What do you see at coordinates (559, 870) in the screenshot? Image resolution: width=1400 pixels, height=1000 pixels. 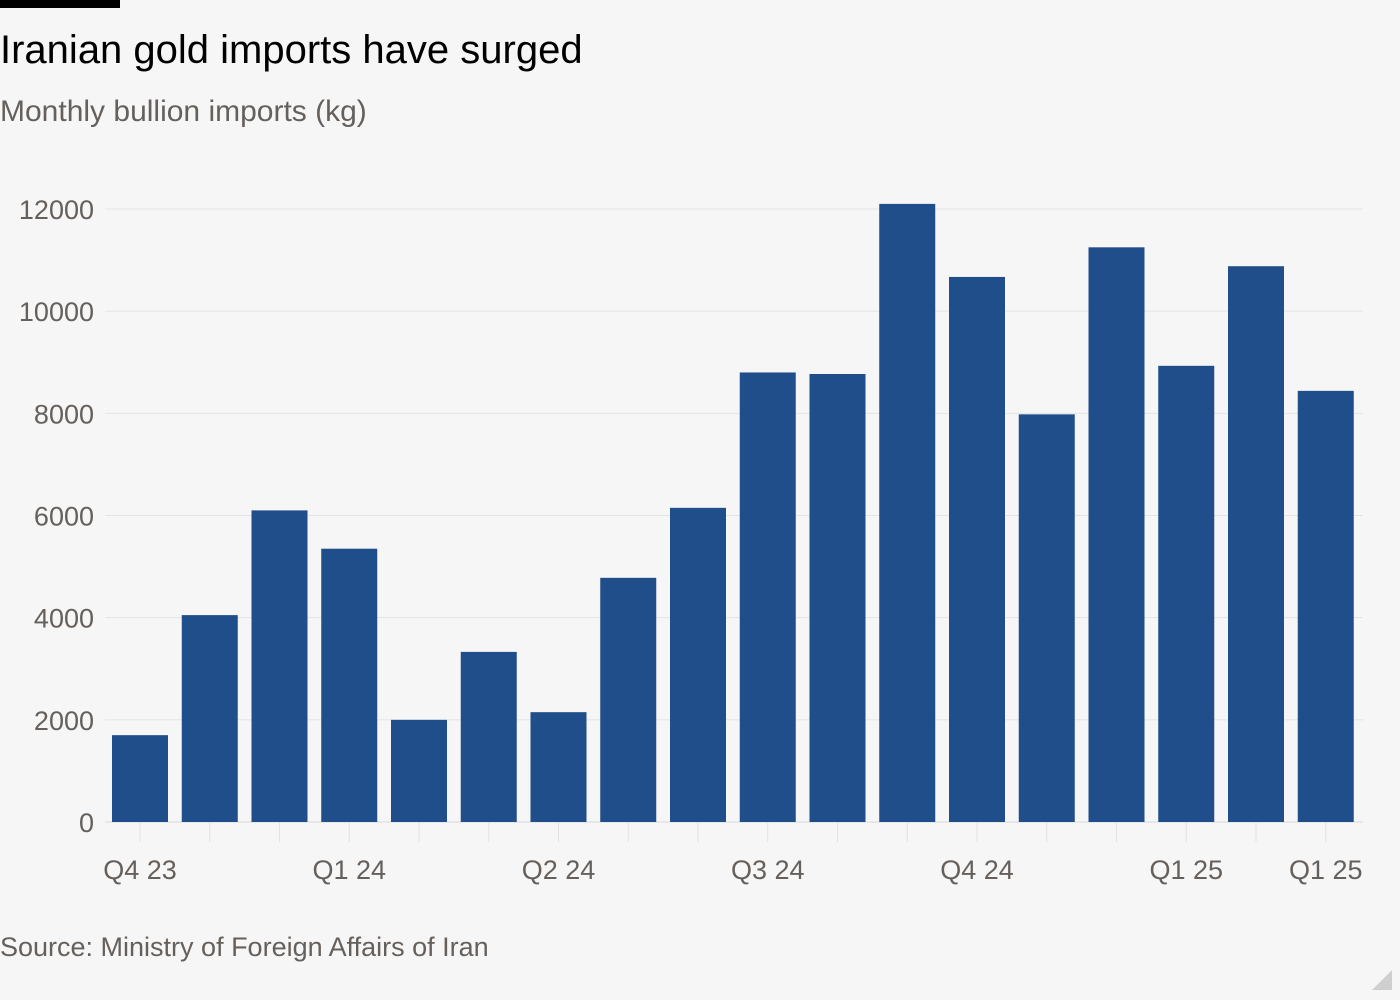 I see `x-tick-label: Q2 24` at bounding box center [559, 870].